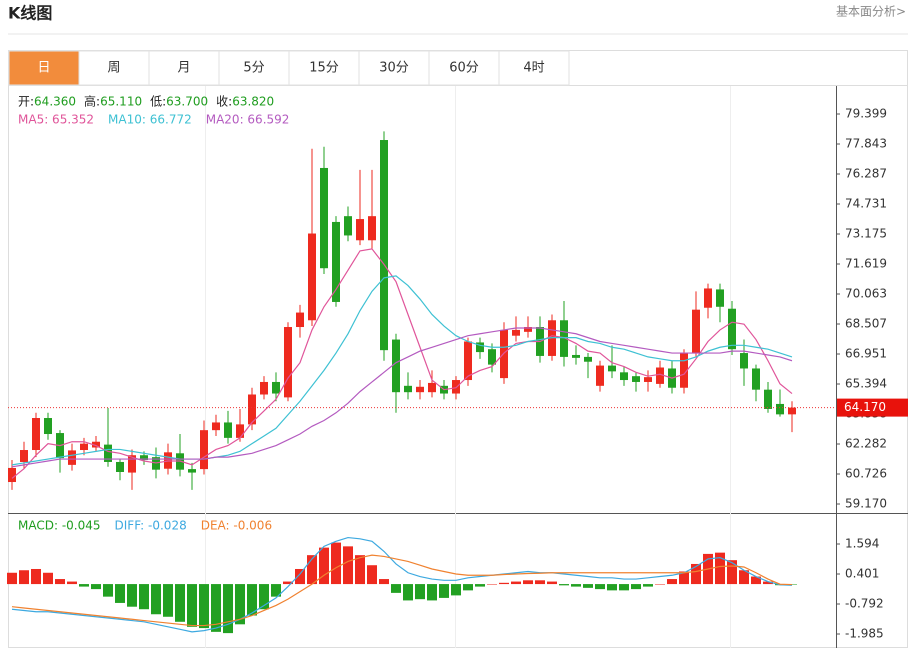 This screenshot has height=648, width=914. What do you see at coordinates (866, 384) in the screenshot?
I see `y-tick-label: 65.394` at bounding box center [866, 384].